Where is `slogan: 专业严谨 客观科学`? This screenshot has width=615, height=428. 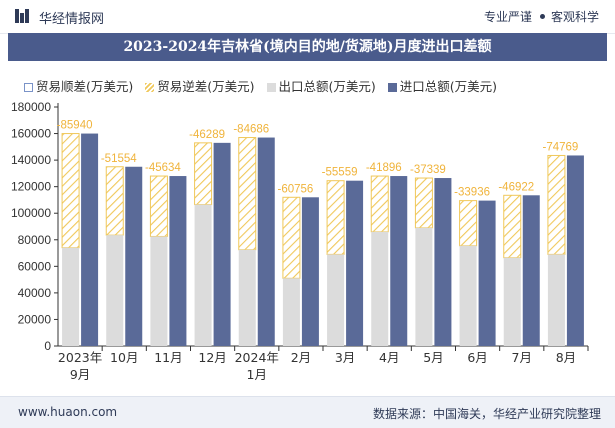 slogan: 专业严谨 客观科学 is located at coordinates (541, 16).